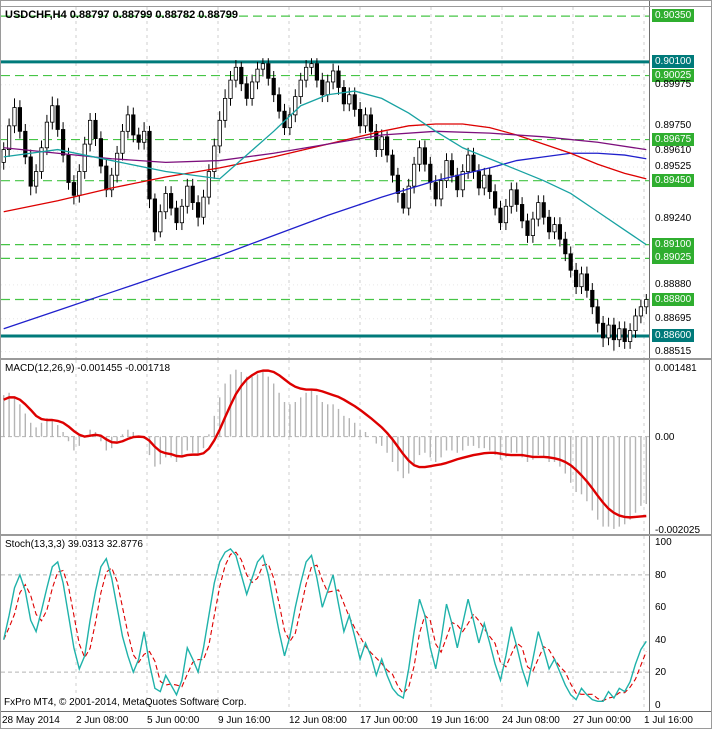 The width and height of the screenshot is (712, 729). What do you see at coordinates (173, 720) in the screenshot?
I see `time-axis-label: 5 Jun 00:00` at bounding box center [173, 720].